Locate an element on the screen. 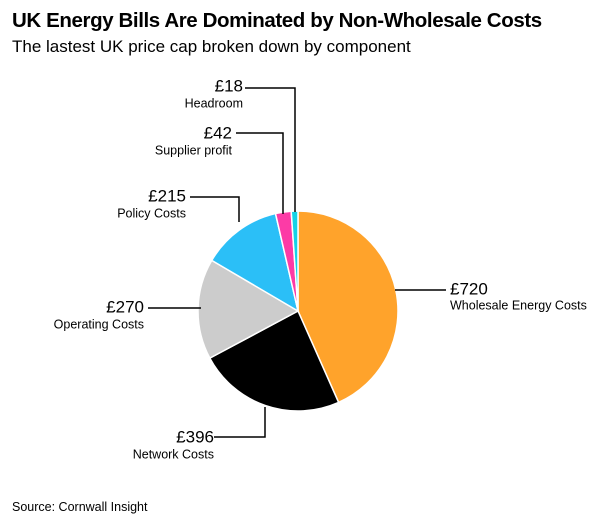  value-label-supplier-profit: £42 is located at coordinates (218, 132).